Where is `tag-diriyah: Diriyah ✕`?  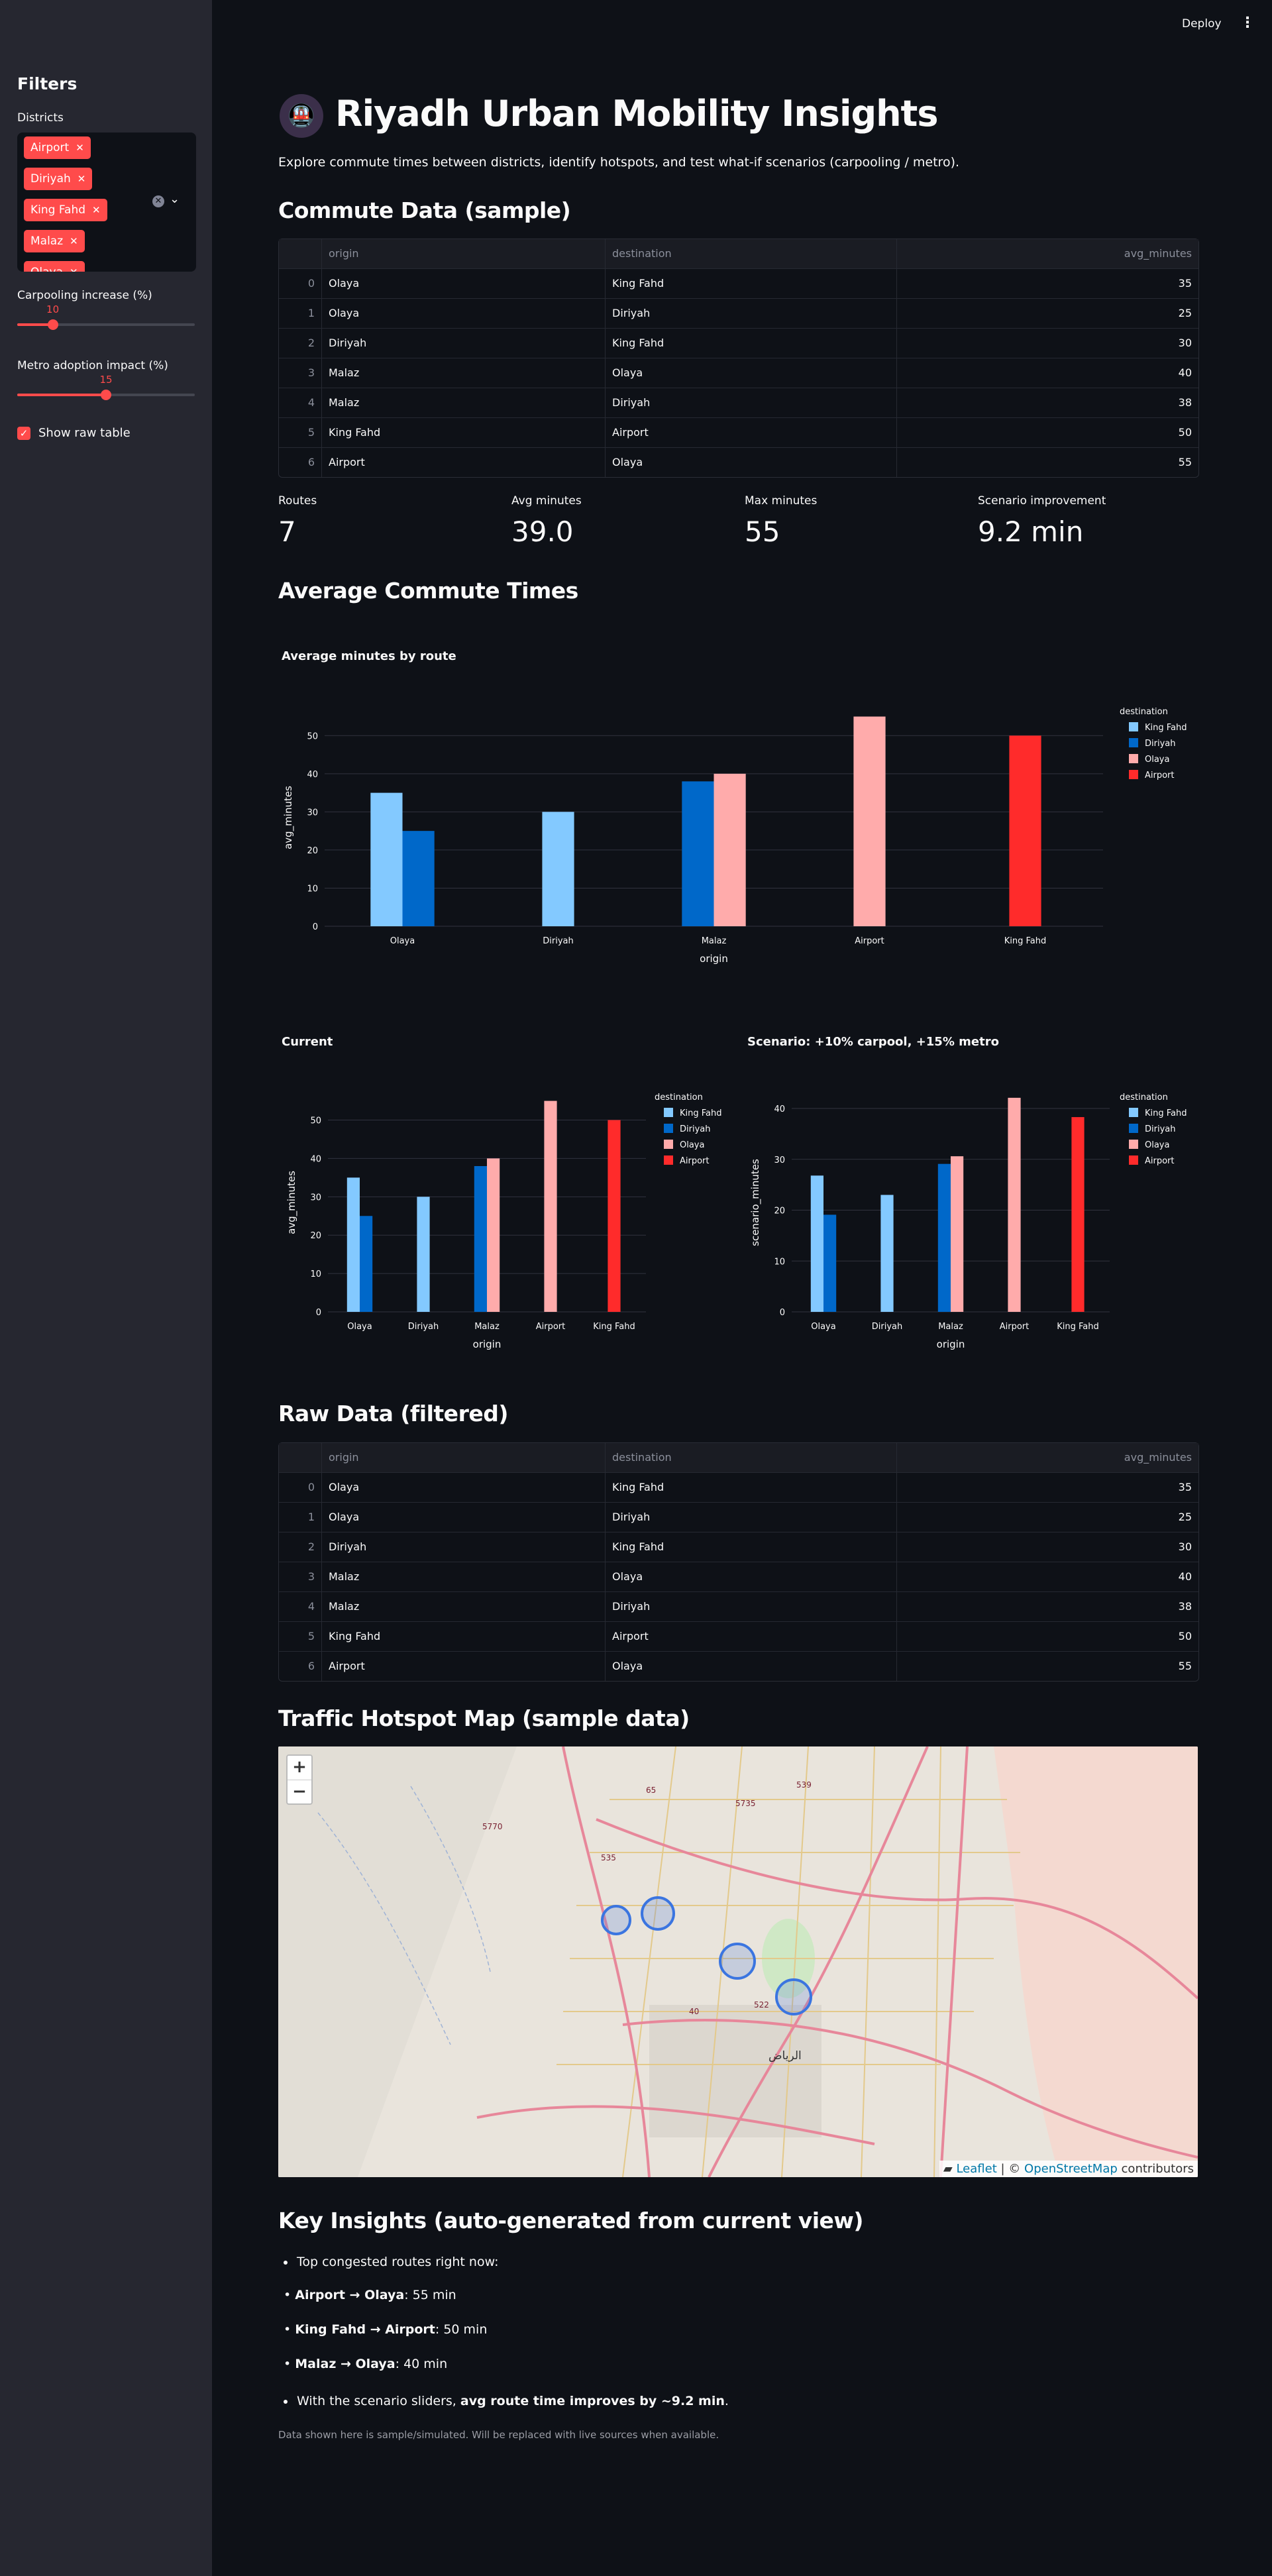
tag-diriyah: Diriyah ✕ is located at coordinates (58, 179).